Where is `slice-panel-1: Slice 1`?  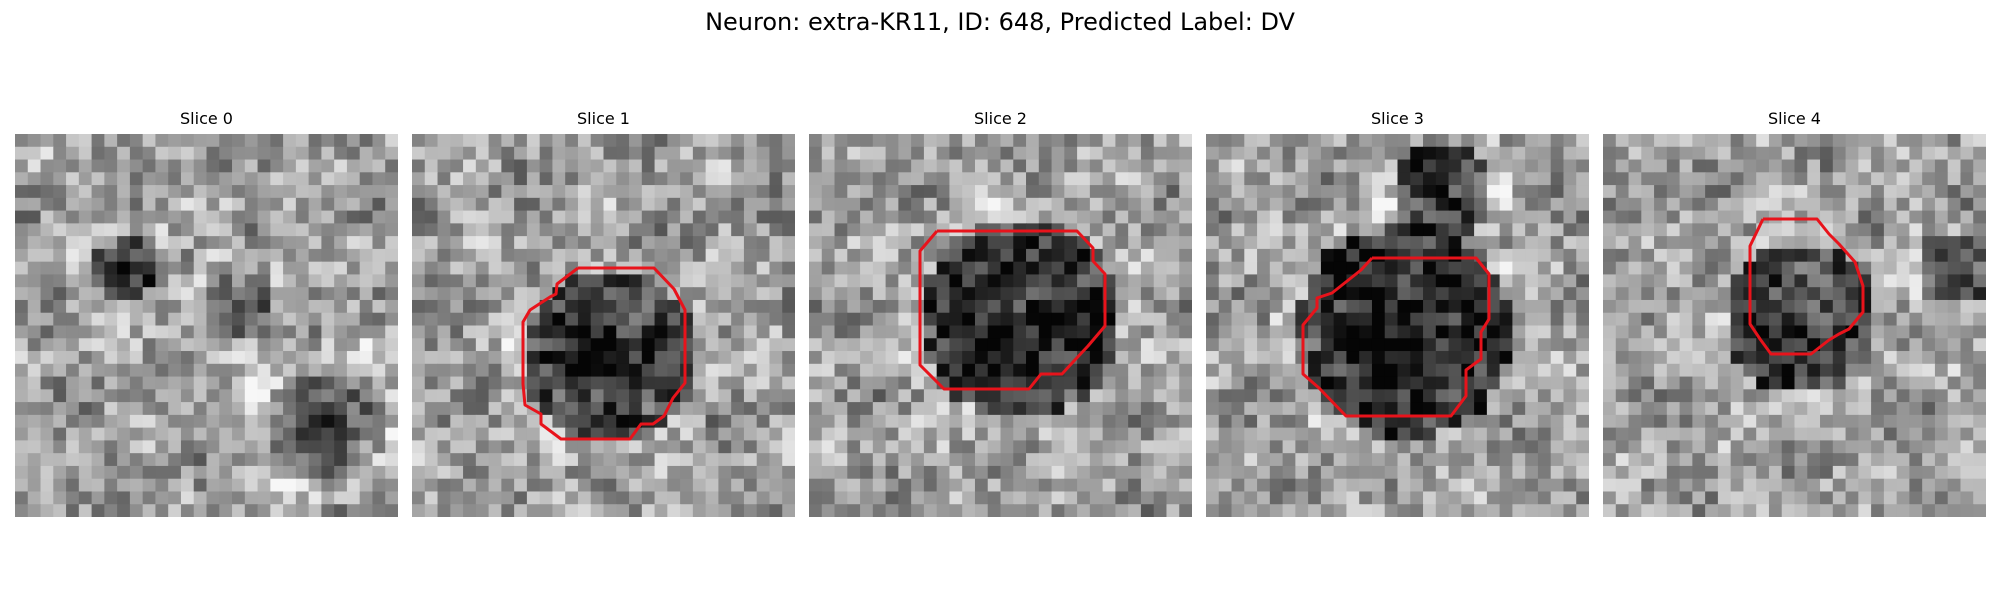
slice-panel-1: Slice 1 is located at coordinates (603, 312).